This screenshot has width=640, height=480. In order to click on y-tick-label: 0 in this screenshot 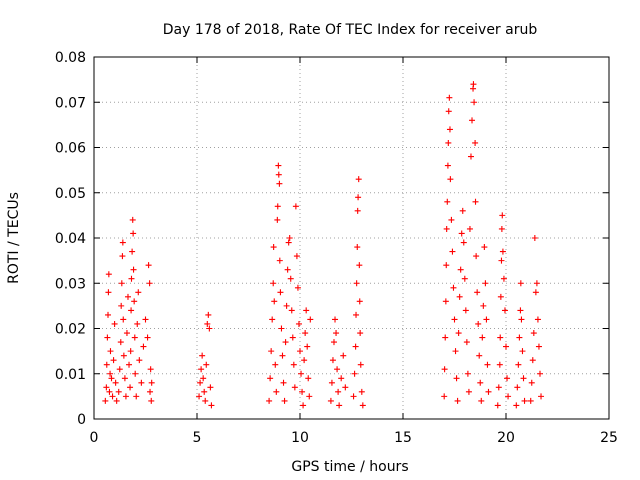, I will do `click(81, 420)`.